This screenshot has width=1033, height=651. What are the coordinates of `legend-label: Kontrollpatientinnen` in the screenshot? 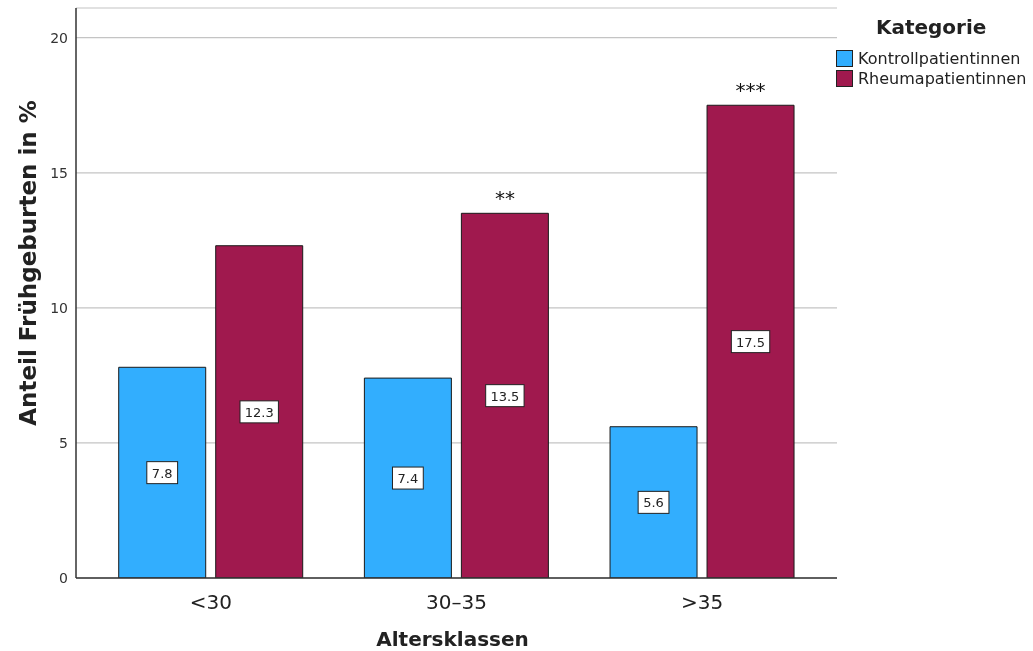 It's located at (939, 58).